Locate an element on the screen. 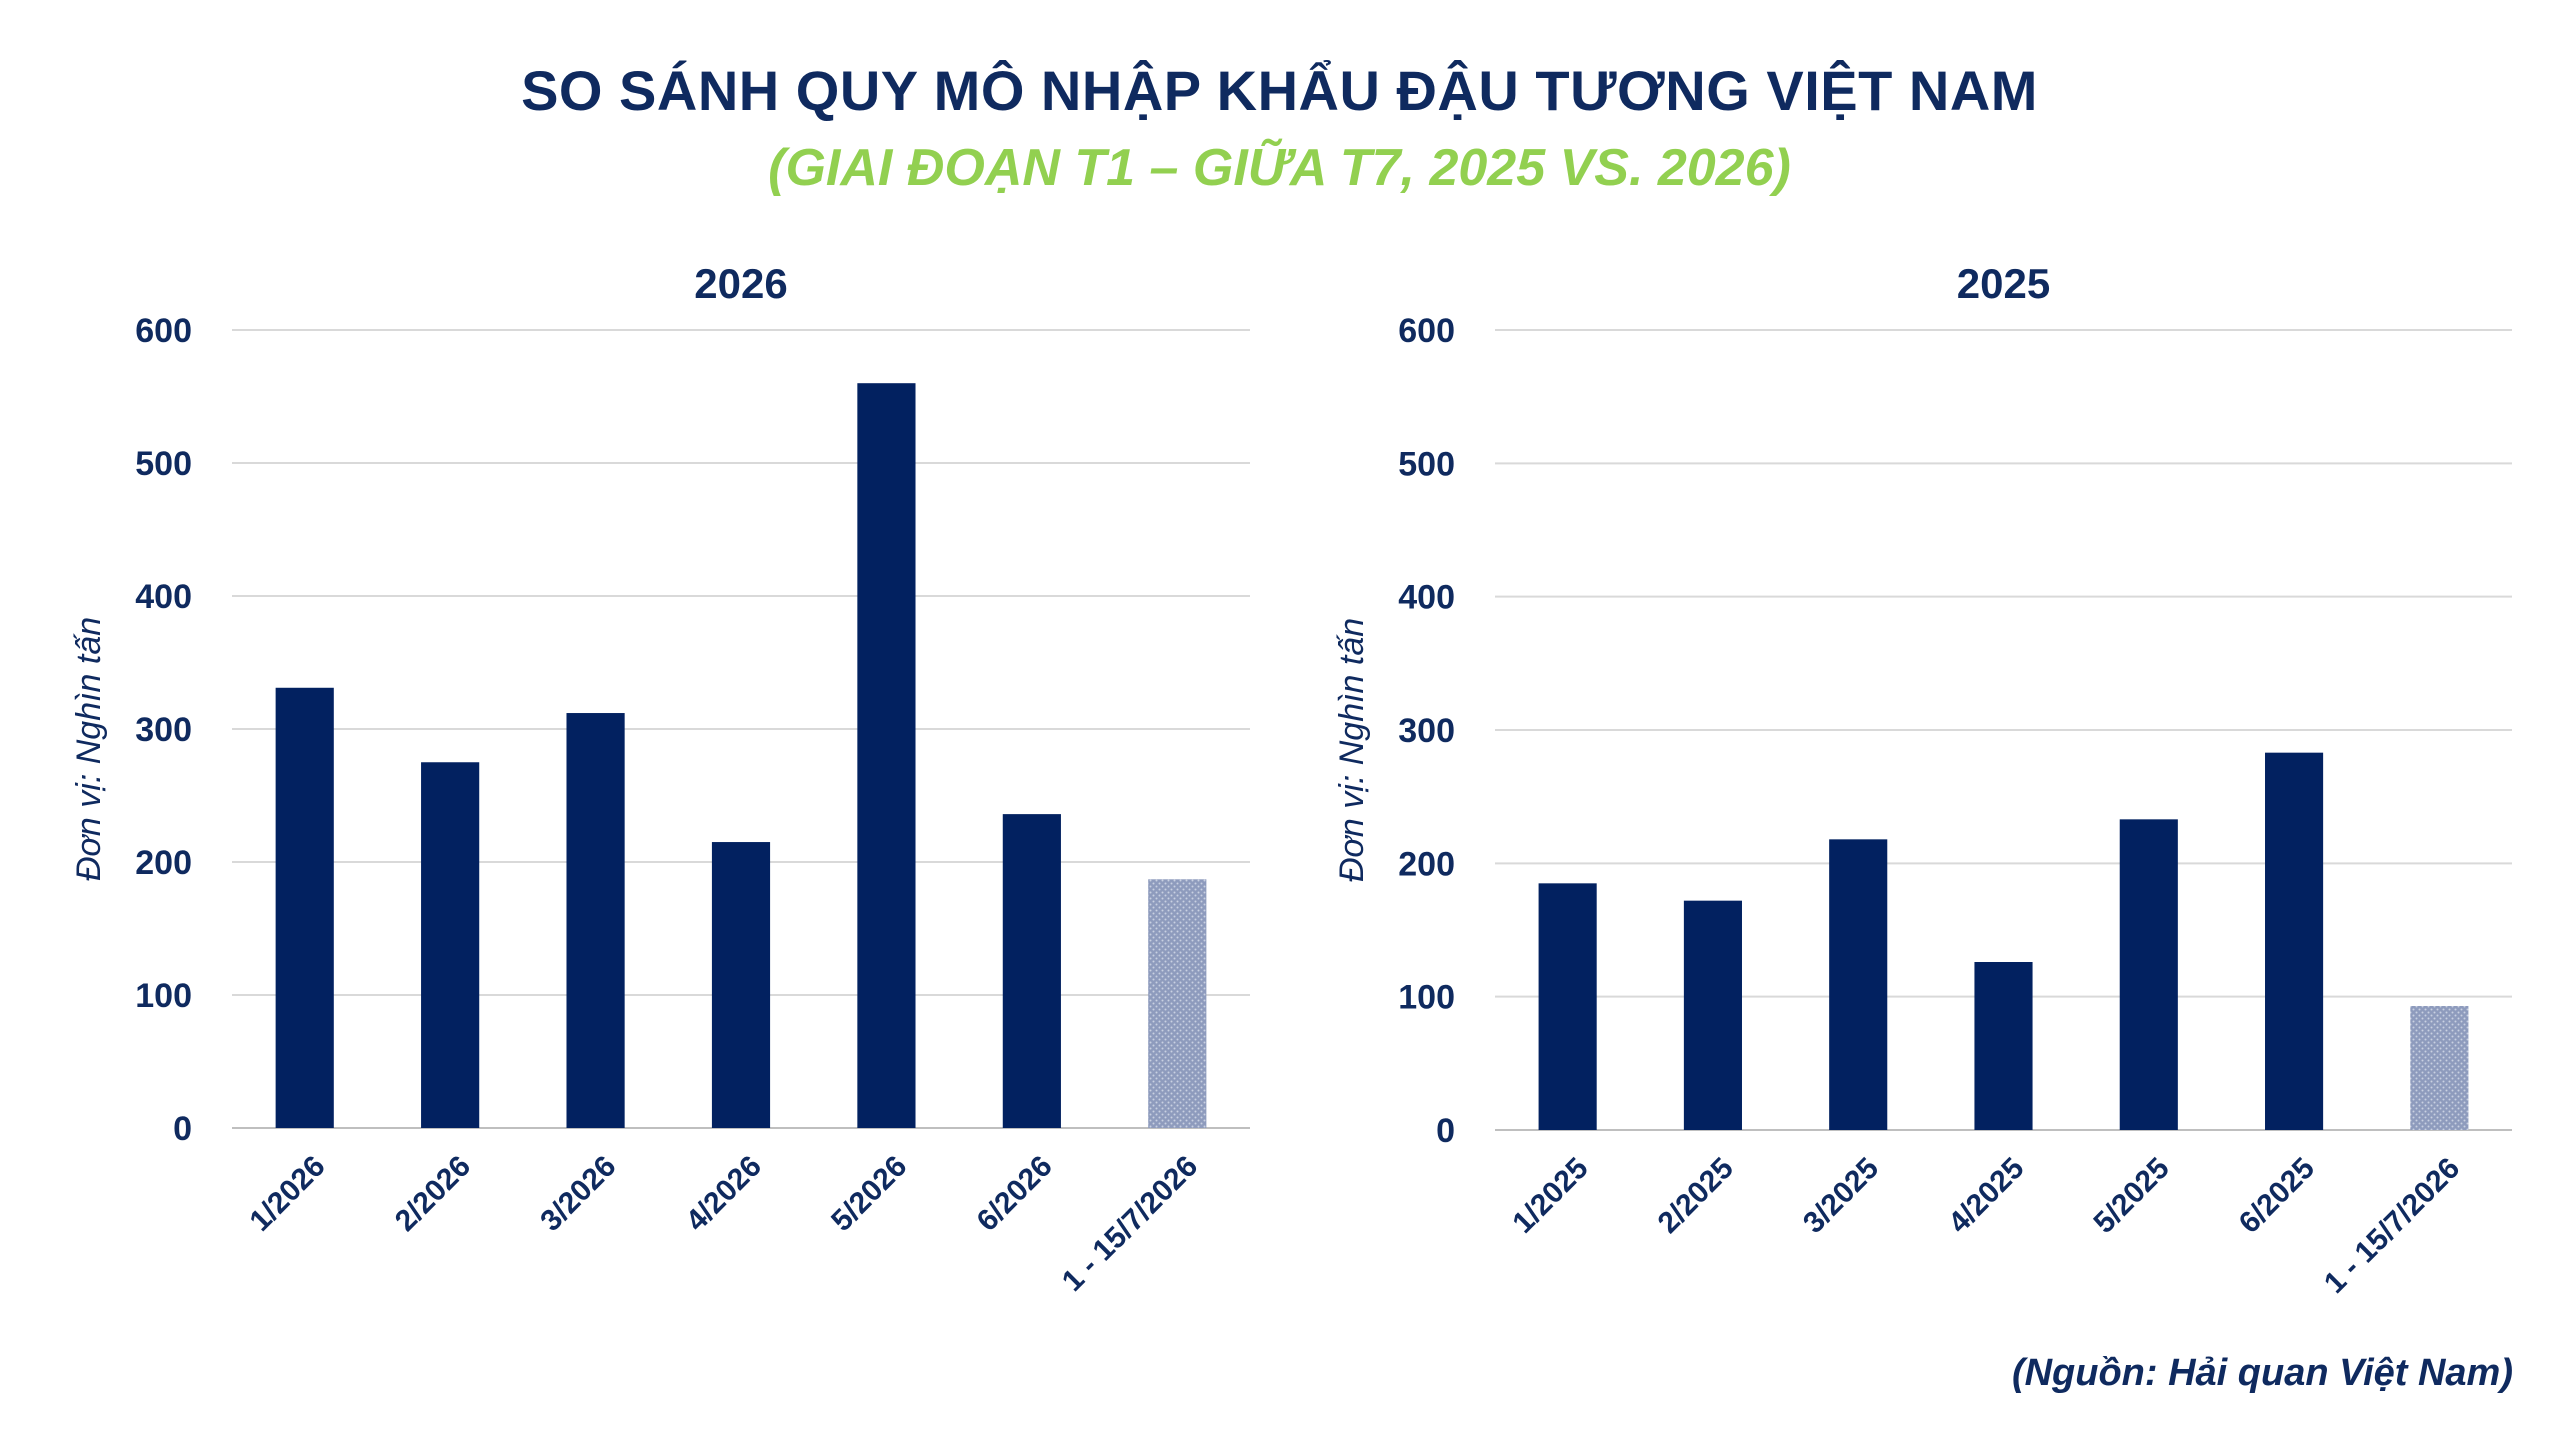  chart-title: 2026 is located at coordinates (740, 283).